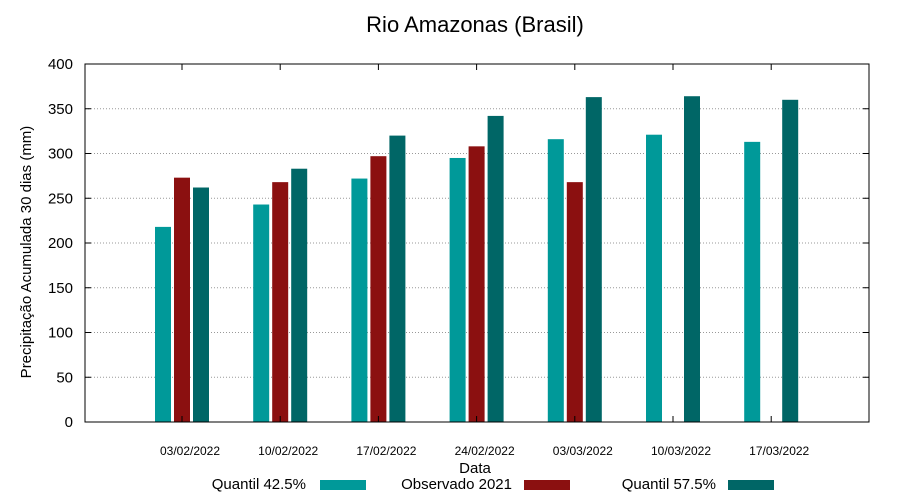 Image resolution: width=900 pixels, height=500 pixels. I want to click on x-tick-label: 03/03/2022, so click(583, 451).